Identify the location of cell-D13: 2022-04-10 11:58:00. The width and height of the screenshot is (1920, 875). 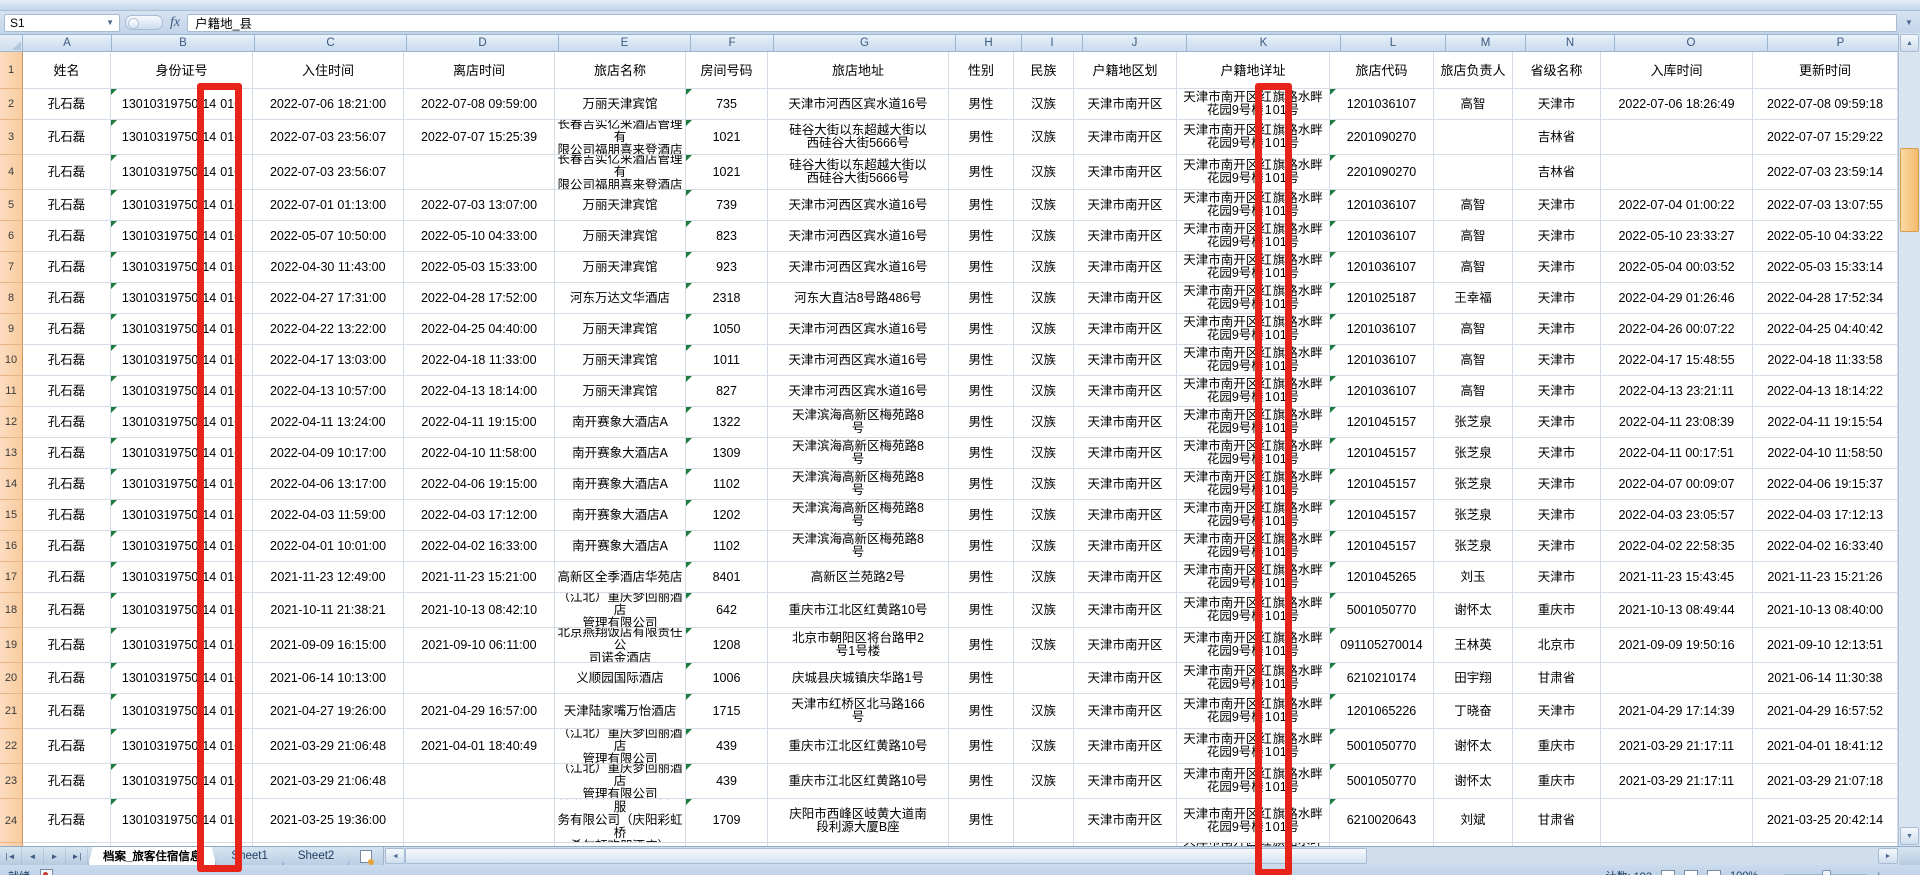
(479, 453).